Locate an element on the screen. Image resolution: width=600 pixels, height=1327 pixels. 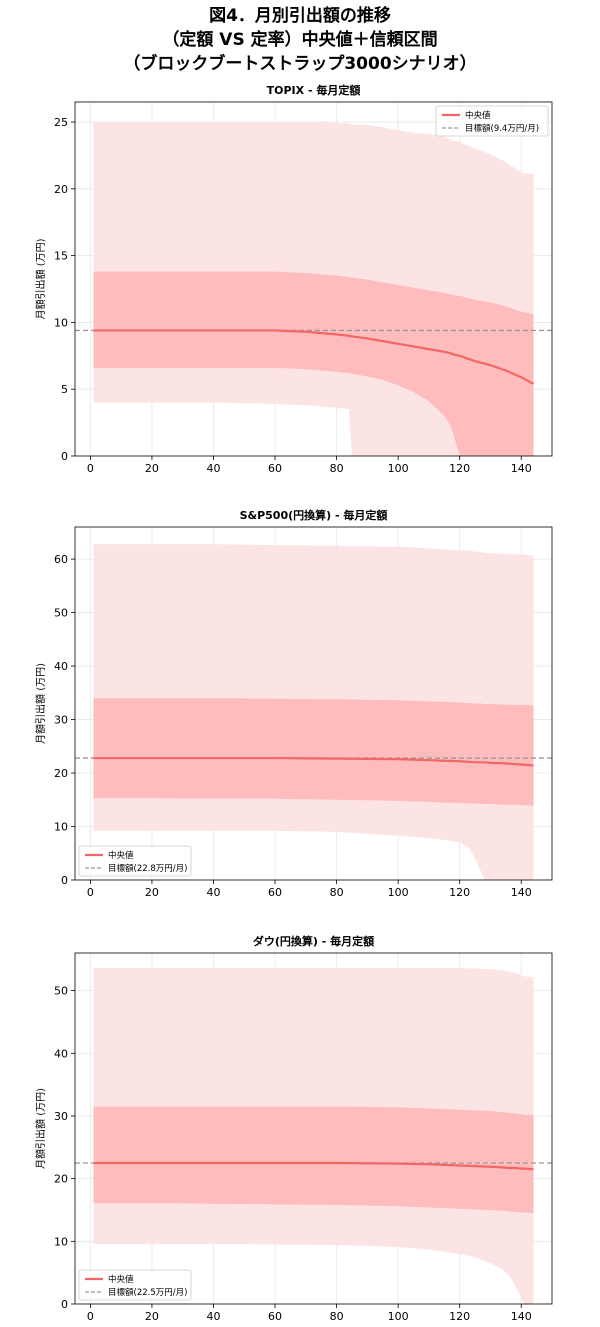
y-tick-label: 60 is located at coordinates (61, 559).